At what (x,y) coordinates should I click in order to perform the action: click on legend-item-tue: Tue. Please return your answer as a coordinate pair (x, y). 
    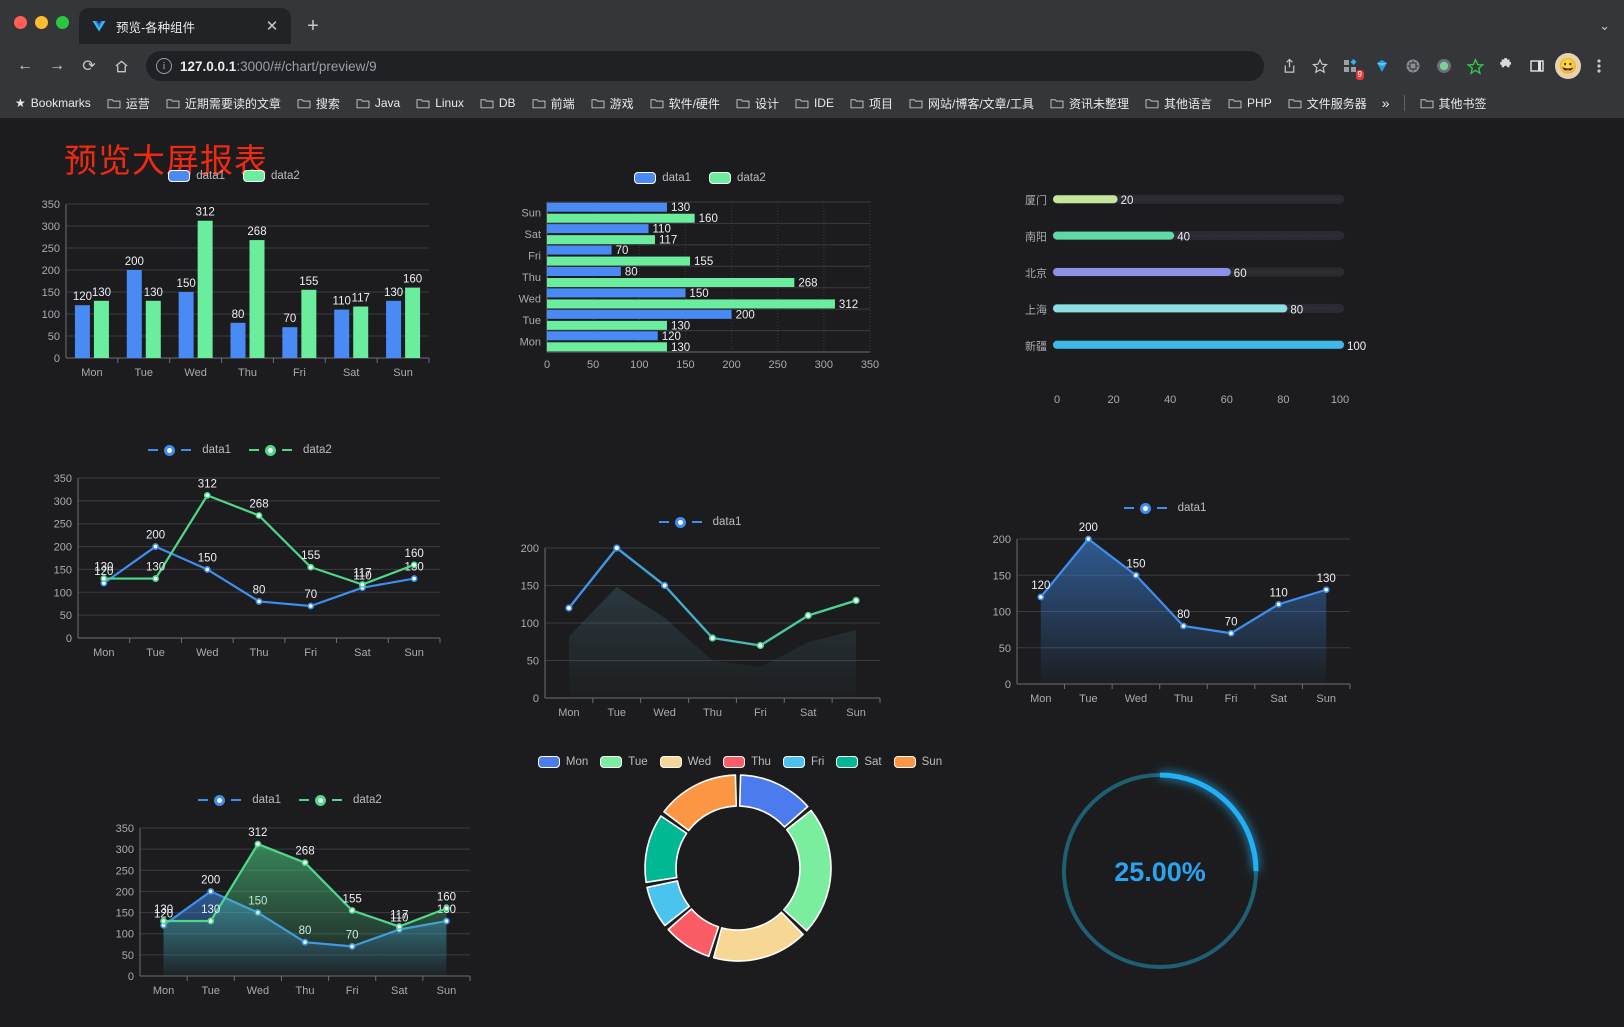
    Looking at the image, I should click on (624, 762).